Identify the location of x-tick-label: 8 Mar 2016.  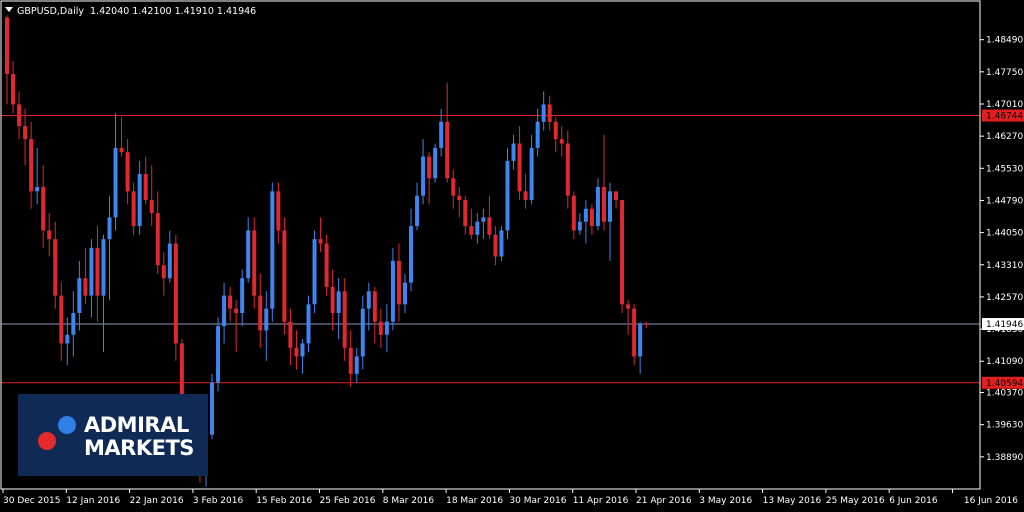
(409, 501).